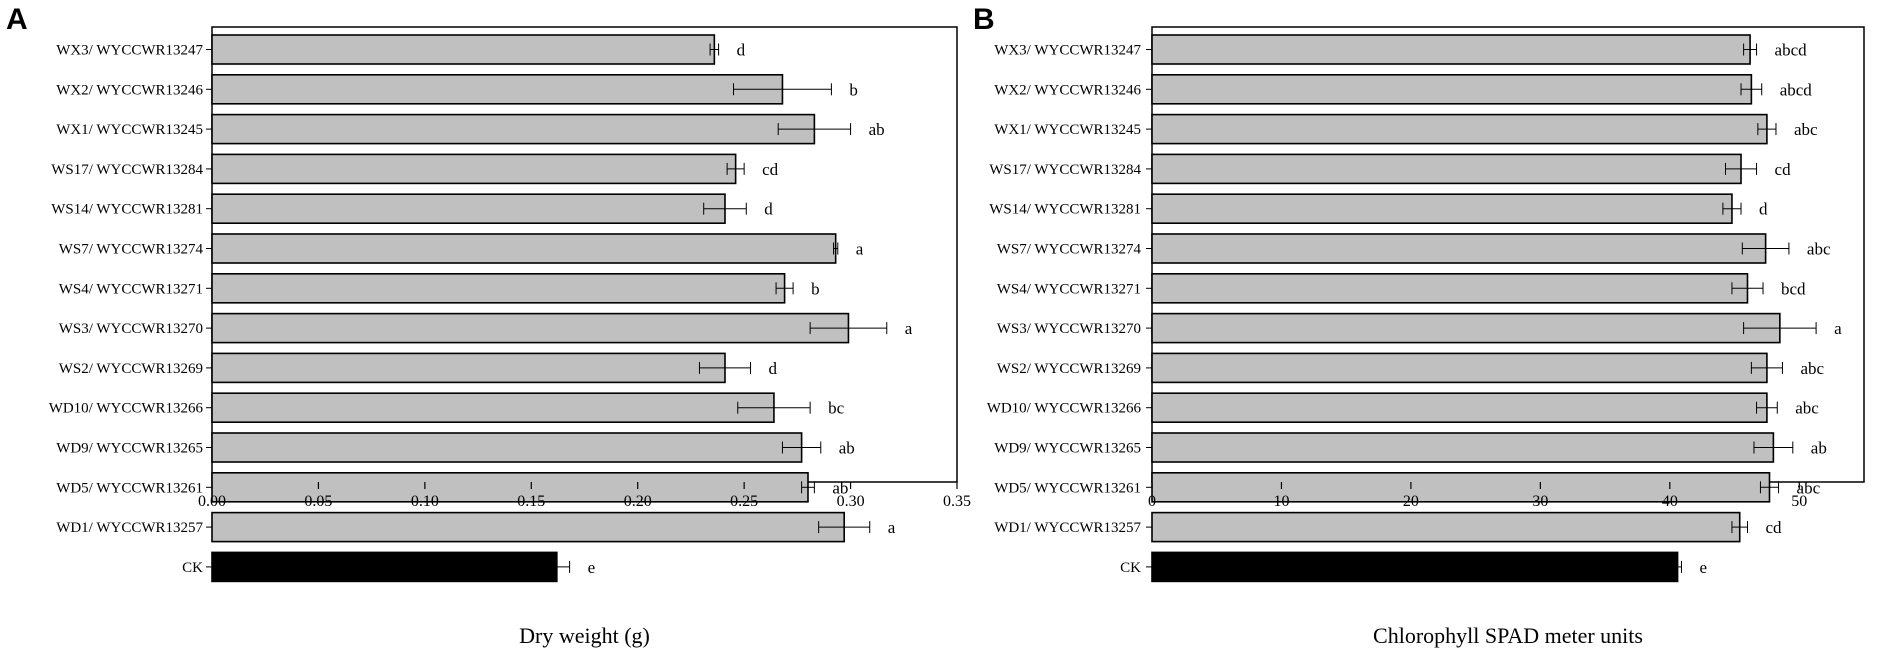  Describe the element at coordinates (744, 501) in the screenshot. I see `x-tick-label: 0.25` at that location.